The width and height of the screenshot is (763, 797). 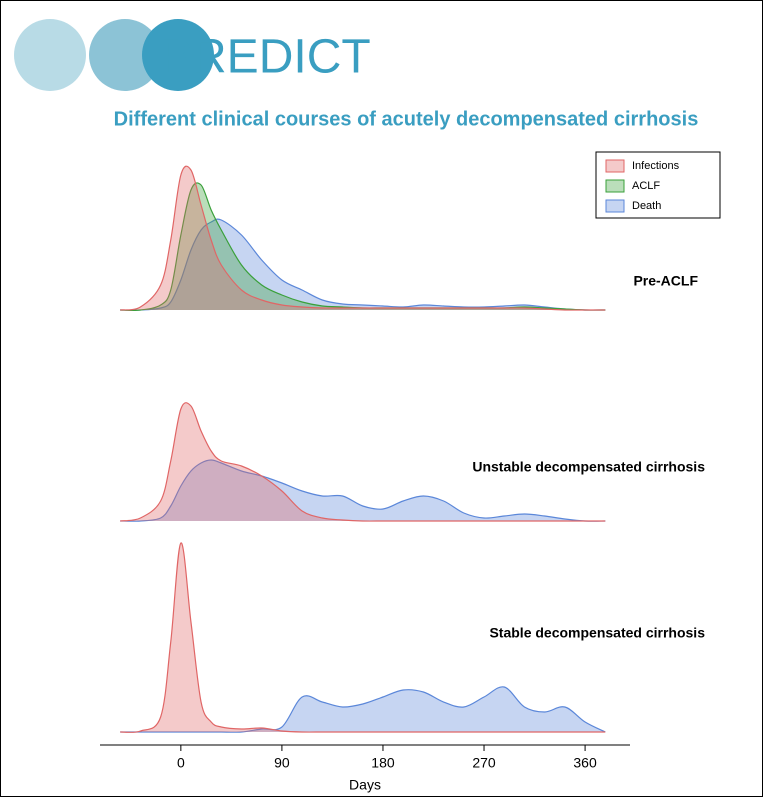 What do you see at coordinates (646, 206) in the screenshot?
I see `legend-label: Death` at bounding box center [646, 206].